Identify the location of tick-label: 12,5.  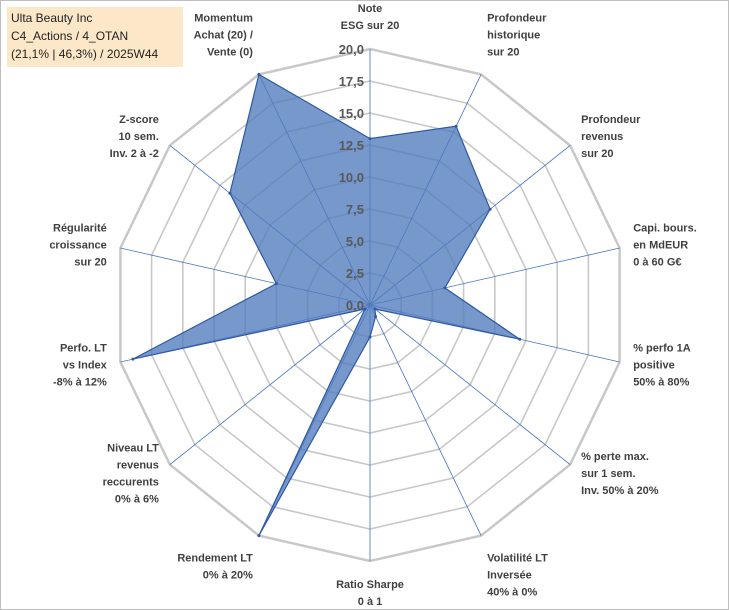
(351, 145).